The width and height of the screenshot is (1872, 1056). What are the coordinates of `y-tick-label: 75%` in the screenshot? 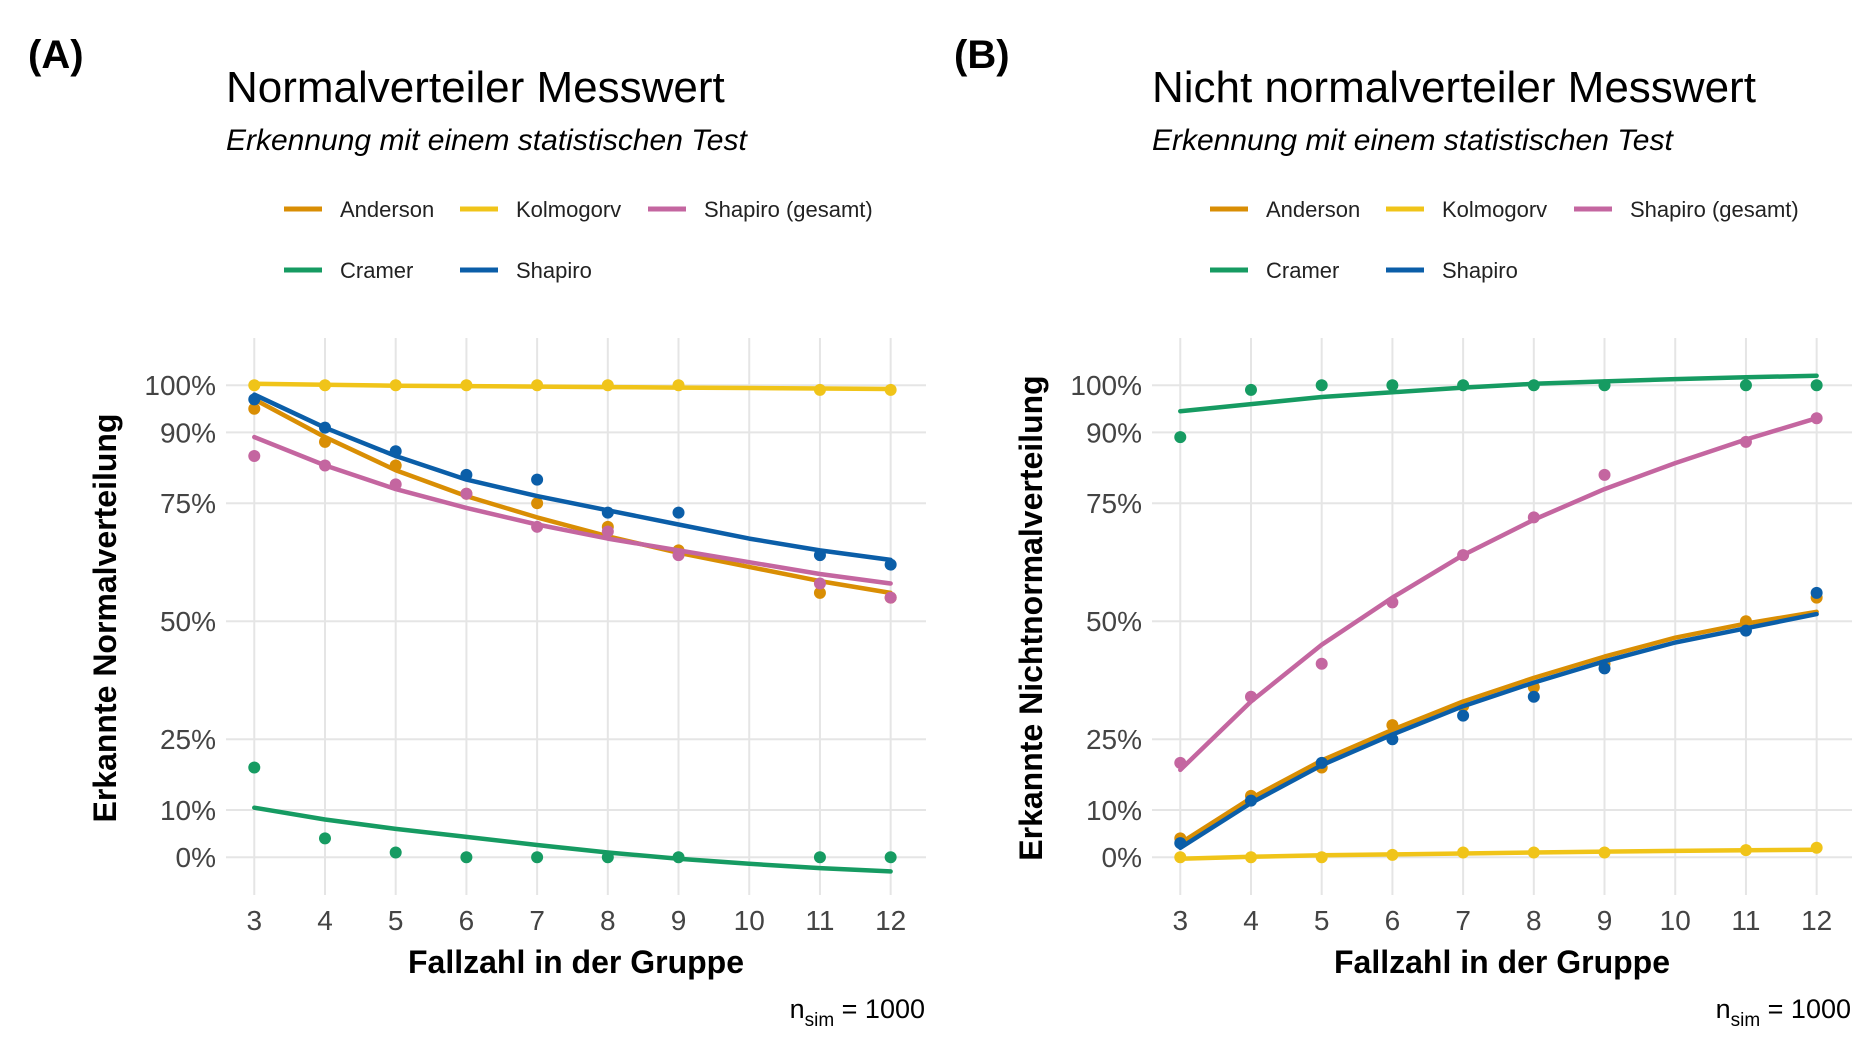 It's located at (1114, 503).